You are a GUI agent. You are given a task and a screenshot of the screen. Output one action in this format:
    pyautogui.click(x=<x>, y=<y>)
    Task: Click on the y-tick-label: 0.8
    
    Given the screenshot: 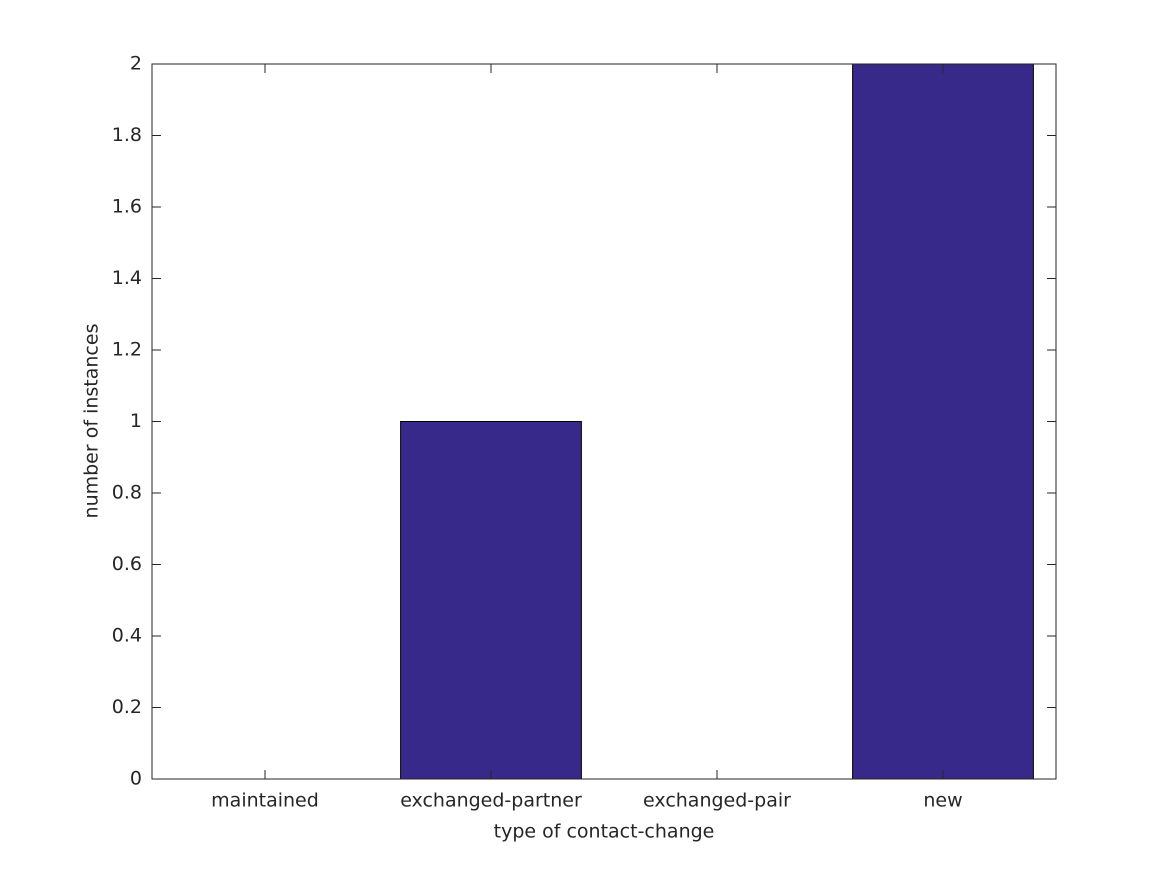 What is the action you would take?
    pyautogui.click(x=127, y=493)
    